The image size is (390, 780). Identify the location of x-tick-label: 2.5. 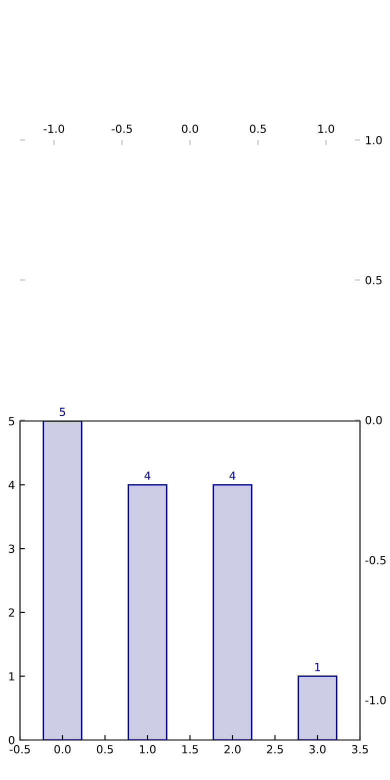
(274, 749).